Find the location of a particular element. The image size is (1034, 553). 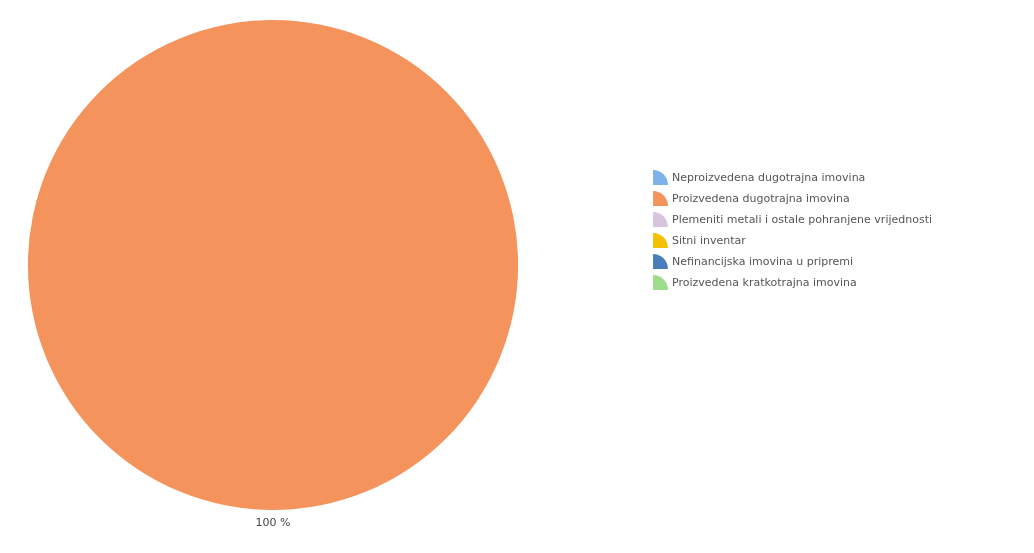

legend-label: Plemeniti metali i ostale pohranjene vrijednosti is located at coordinates (802, 219).